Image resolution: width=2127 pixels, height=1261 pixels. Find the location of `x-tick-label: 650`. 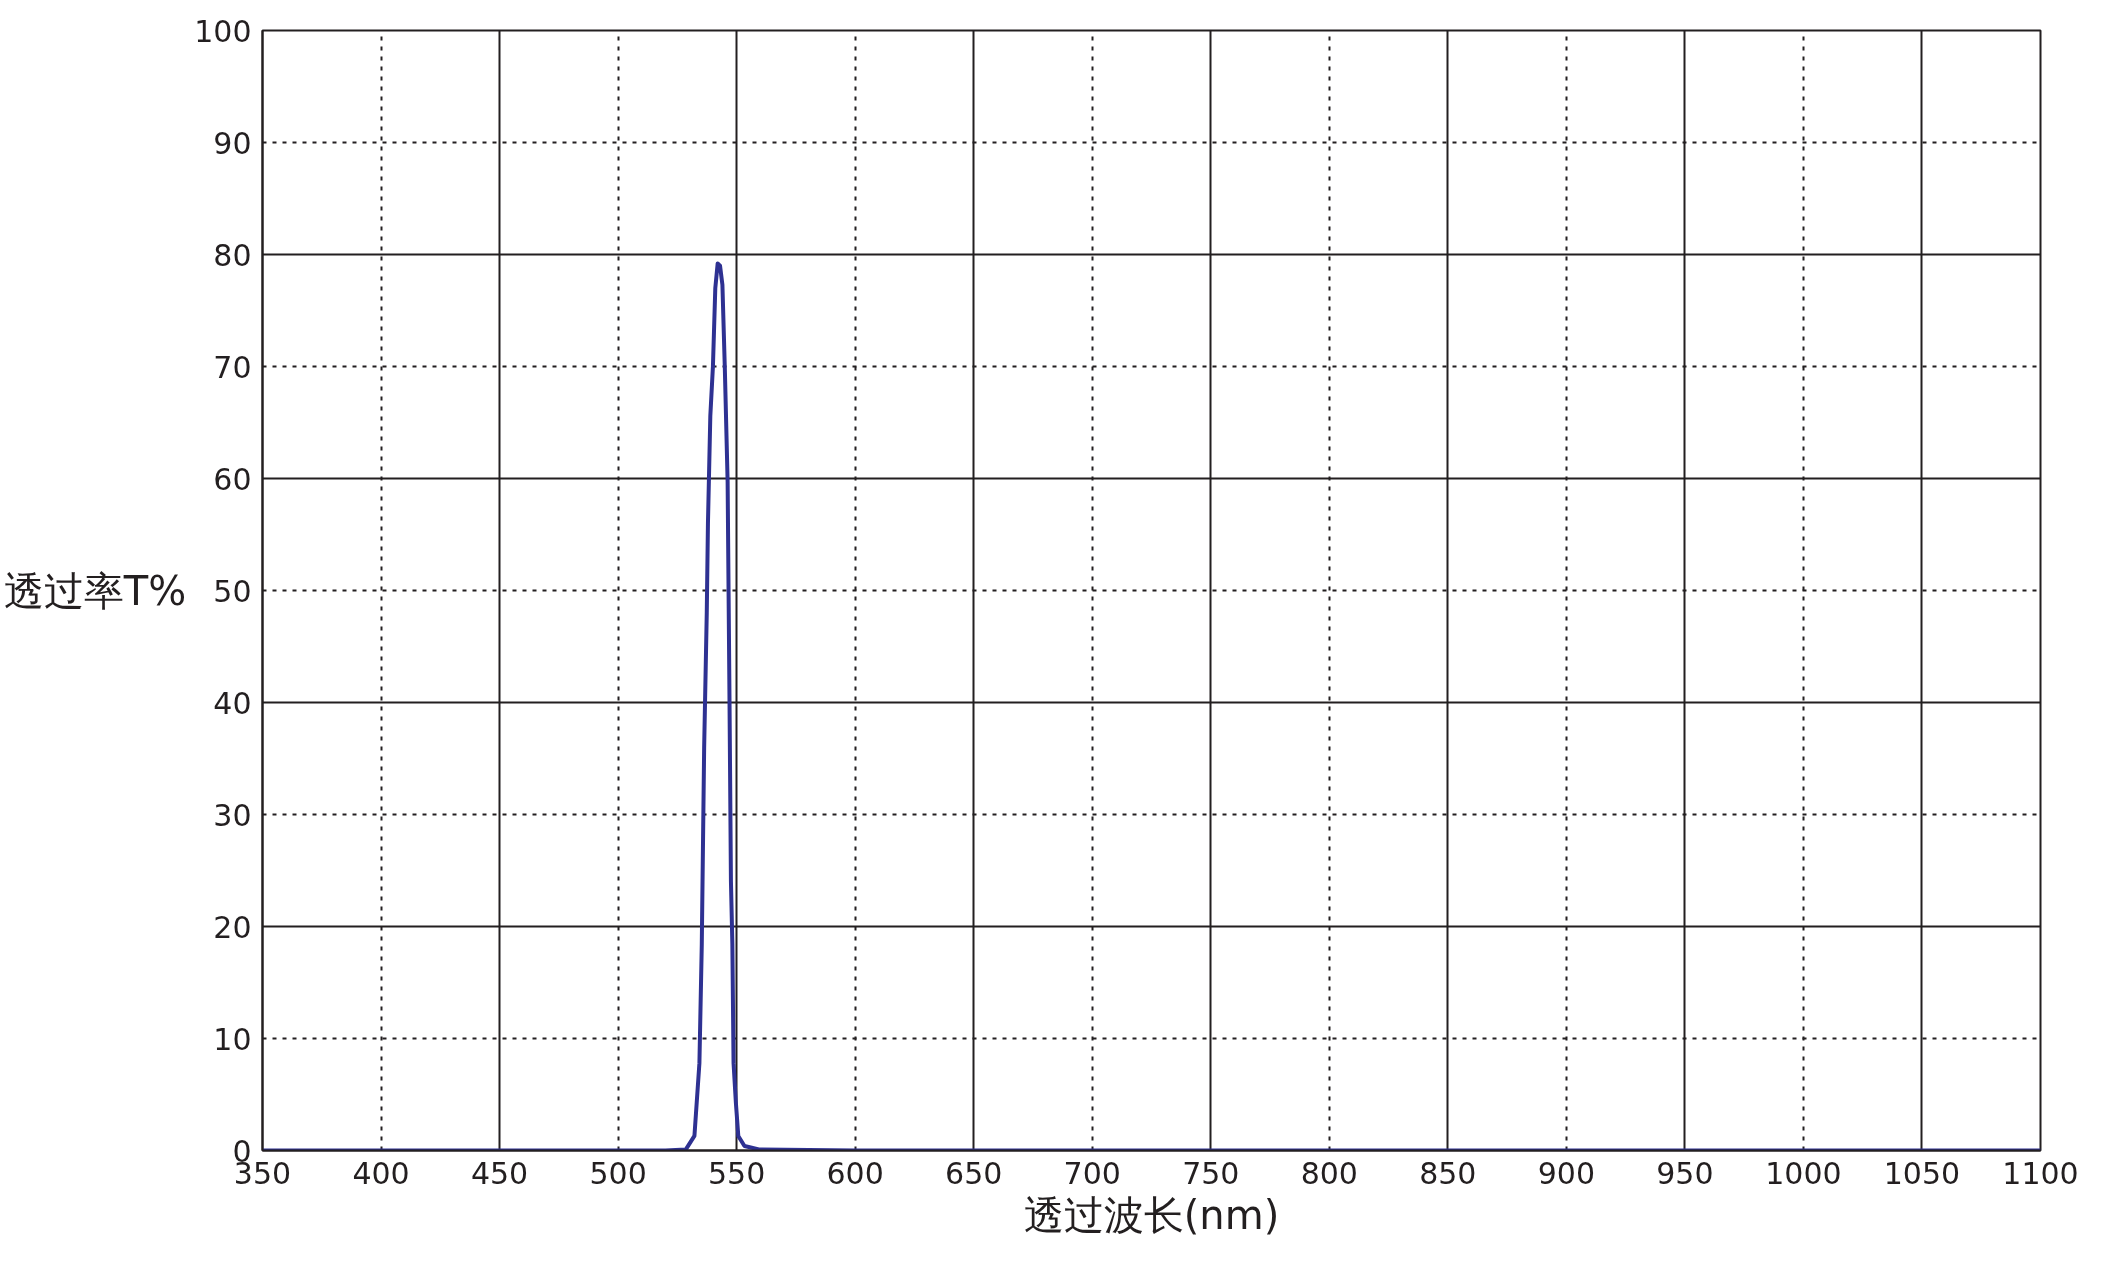

x-tick-label: 650 is located at coordinates (974, 1173).